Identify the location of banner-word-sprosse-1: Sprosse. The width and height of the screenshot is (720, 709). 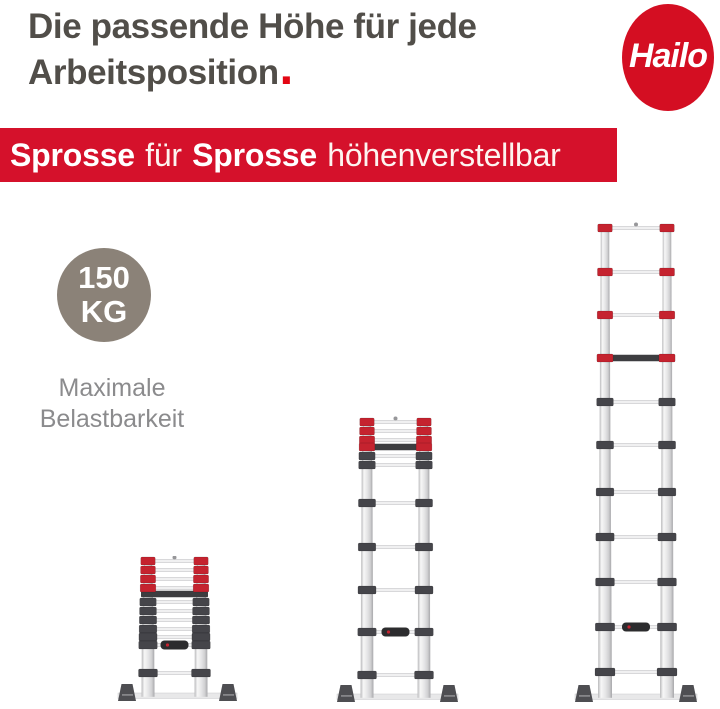
(72, 154).